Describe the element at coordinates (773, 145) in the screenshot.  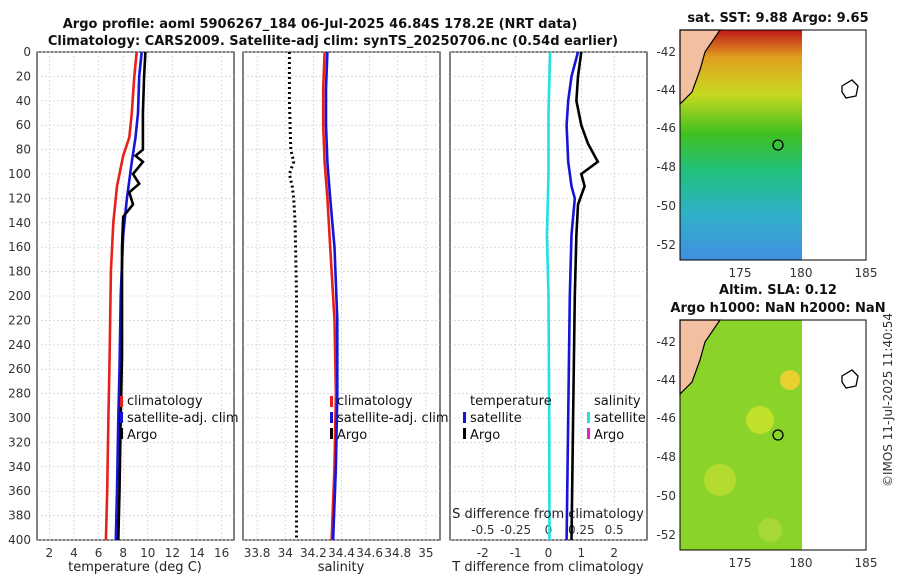
I see `sst-map-frame` at that location.